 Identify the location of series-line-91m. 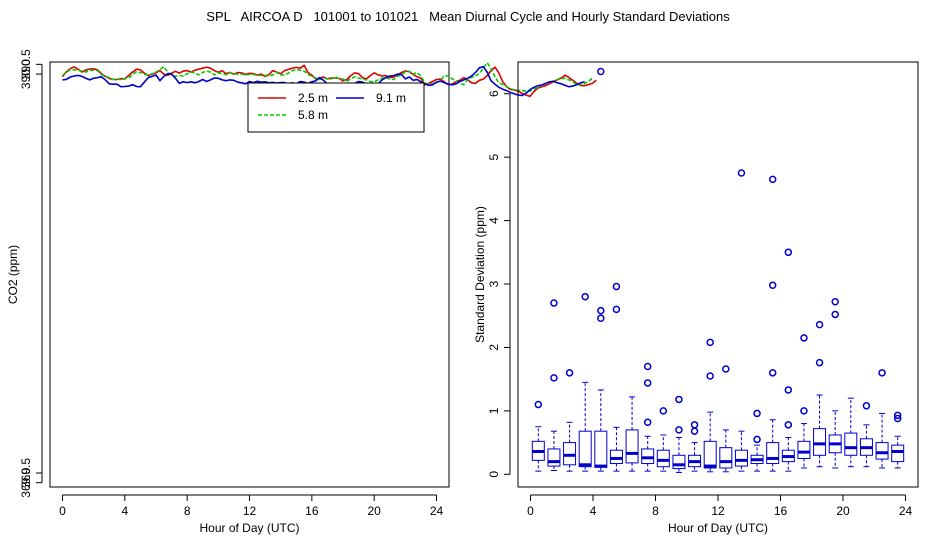
(323, 81).